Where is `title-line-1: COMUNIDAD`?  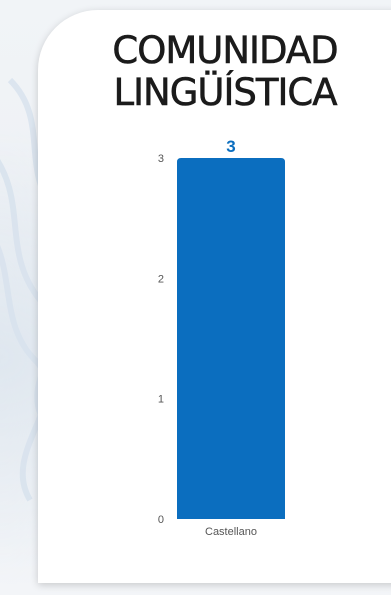 title-line-1: COMUNIDAD is located at coordinates (225, 50).